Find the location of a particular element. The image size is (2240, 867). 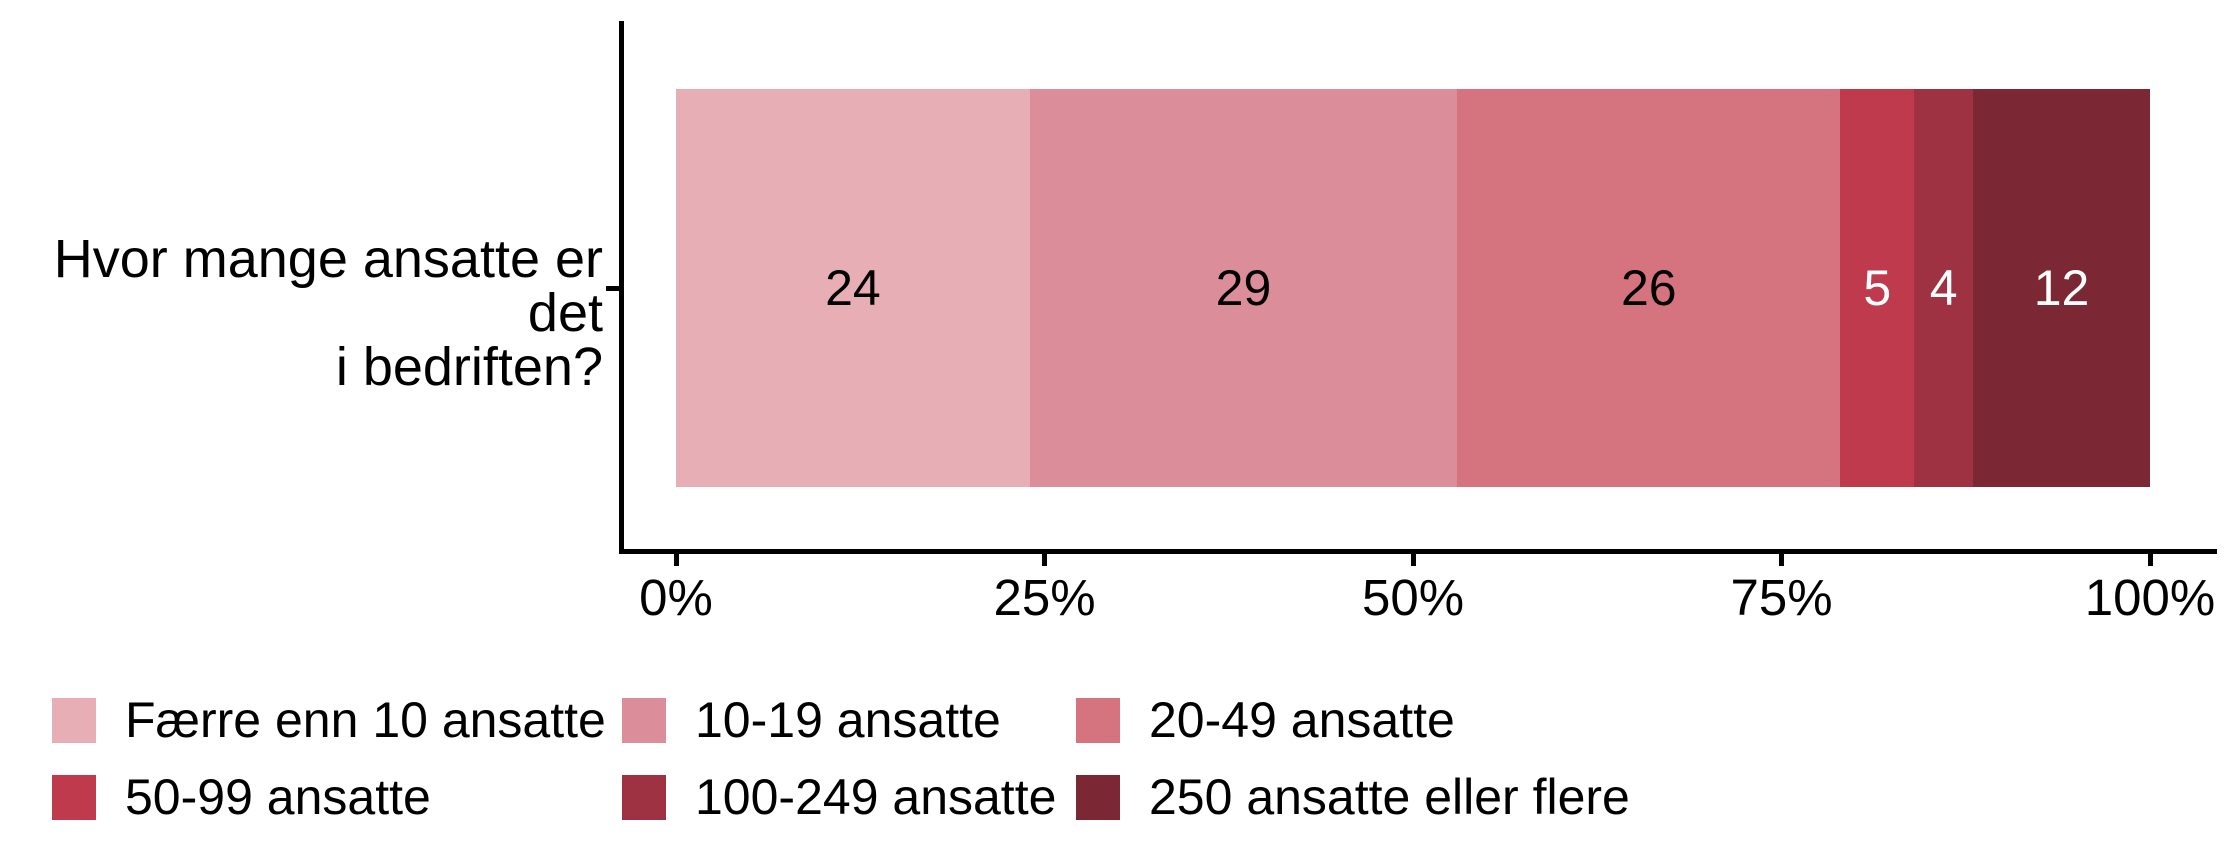

legend-item: 10-19 ansatte is located at coordinates (811, 720).